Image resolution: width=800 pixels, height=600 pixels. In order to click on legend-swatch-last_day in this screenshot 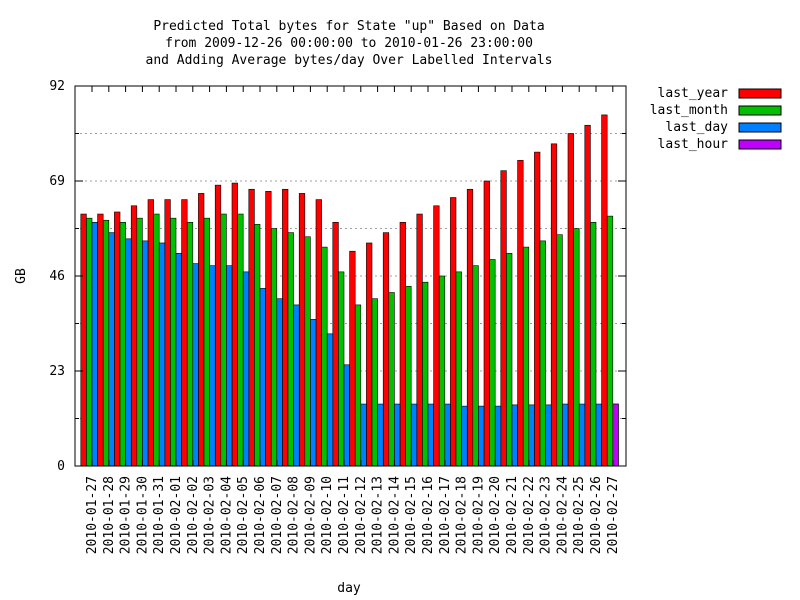, I will do `click(760, 127)`.